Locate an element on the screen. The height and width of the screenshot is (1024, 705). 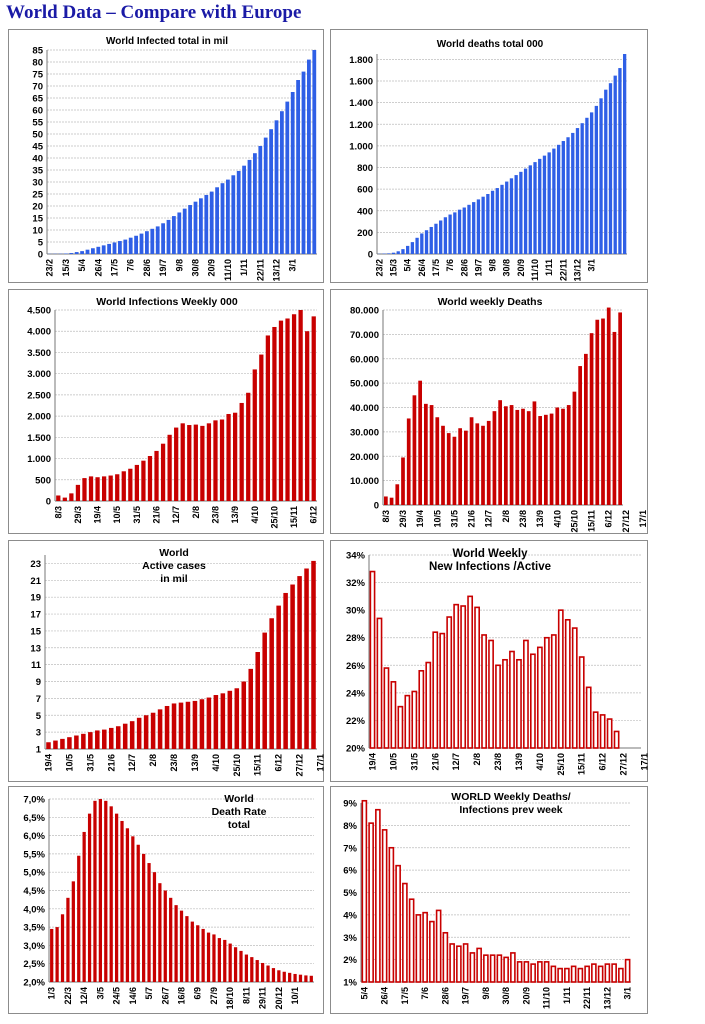
x-tick-label: 8/3 is located at coordinates (386, 516).